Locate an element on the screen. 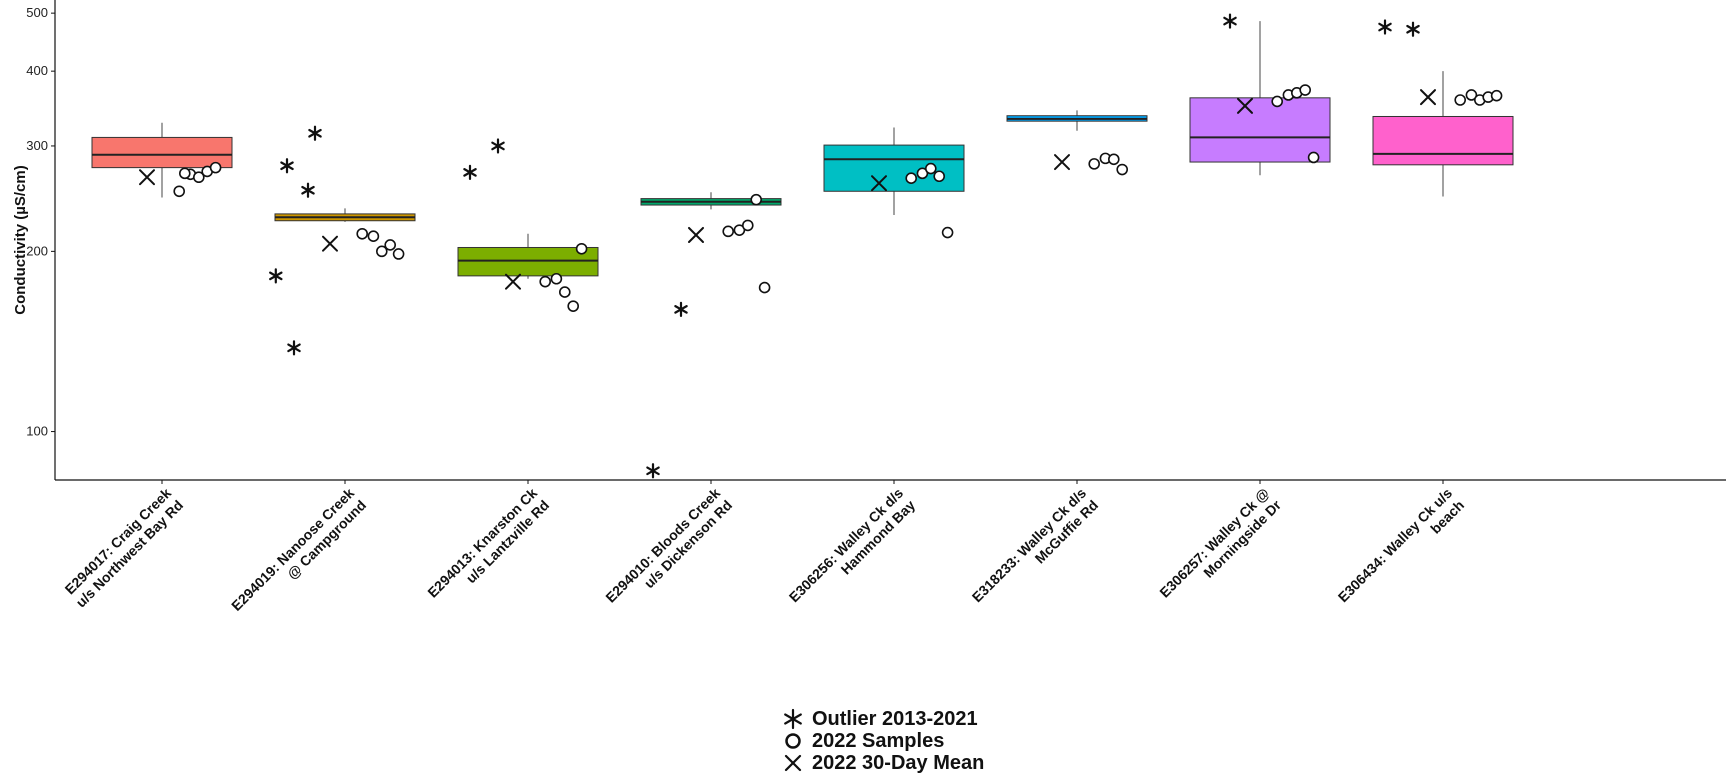  legend-item-mean: 2022 30-Day Mean is located at coordinates (883, 763).